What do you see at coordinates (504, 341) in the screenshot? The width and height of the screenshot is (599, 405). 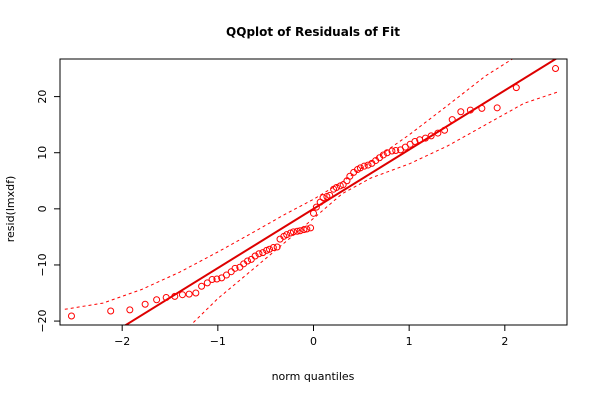 I see `x-tick-label: 2` at bounding box center [504, 341].